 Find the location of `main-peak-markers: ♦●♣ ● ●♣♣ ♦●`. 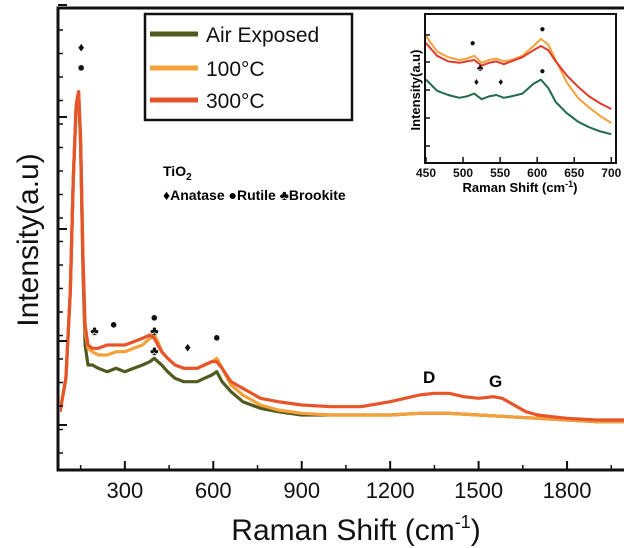

main-peak-markers: ♦●♣ ● ●♣♣ ♦● is located at coordinates (148, 199).